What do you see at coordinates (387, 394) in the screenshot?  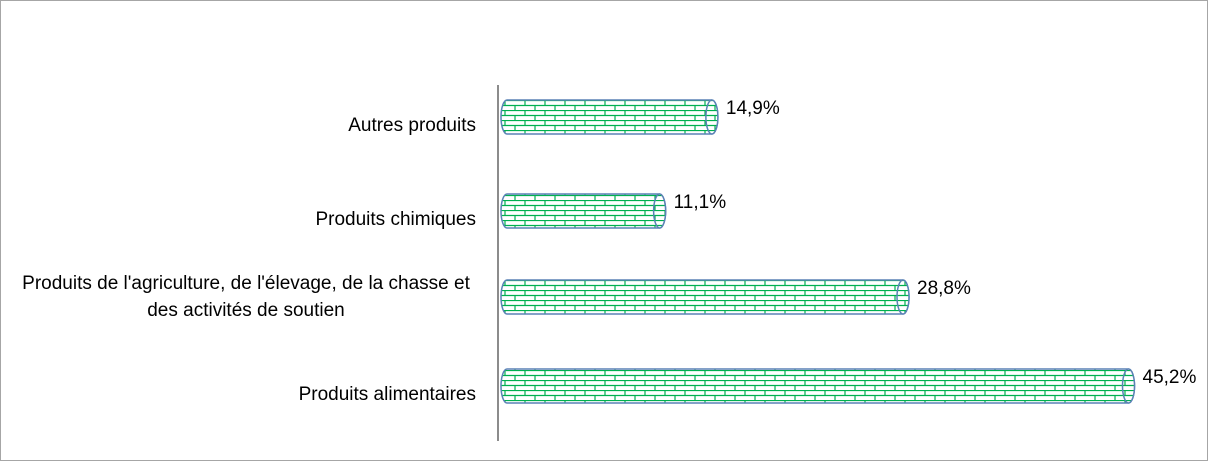 I see `category-label: Produits alimentaires` at bounding box center [387, 394].